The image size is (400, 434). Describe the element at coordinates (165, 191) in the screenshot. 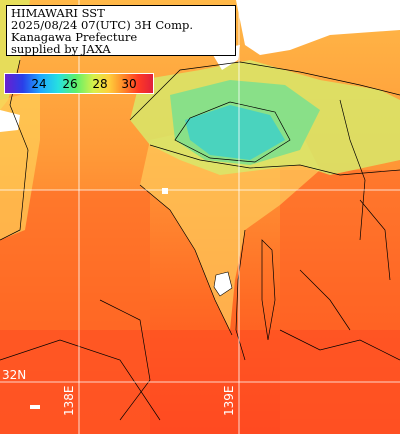

I see `islet` at that location.